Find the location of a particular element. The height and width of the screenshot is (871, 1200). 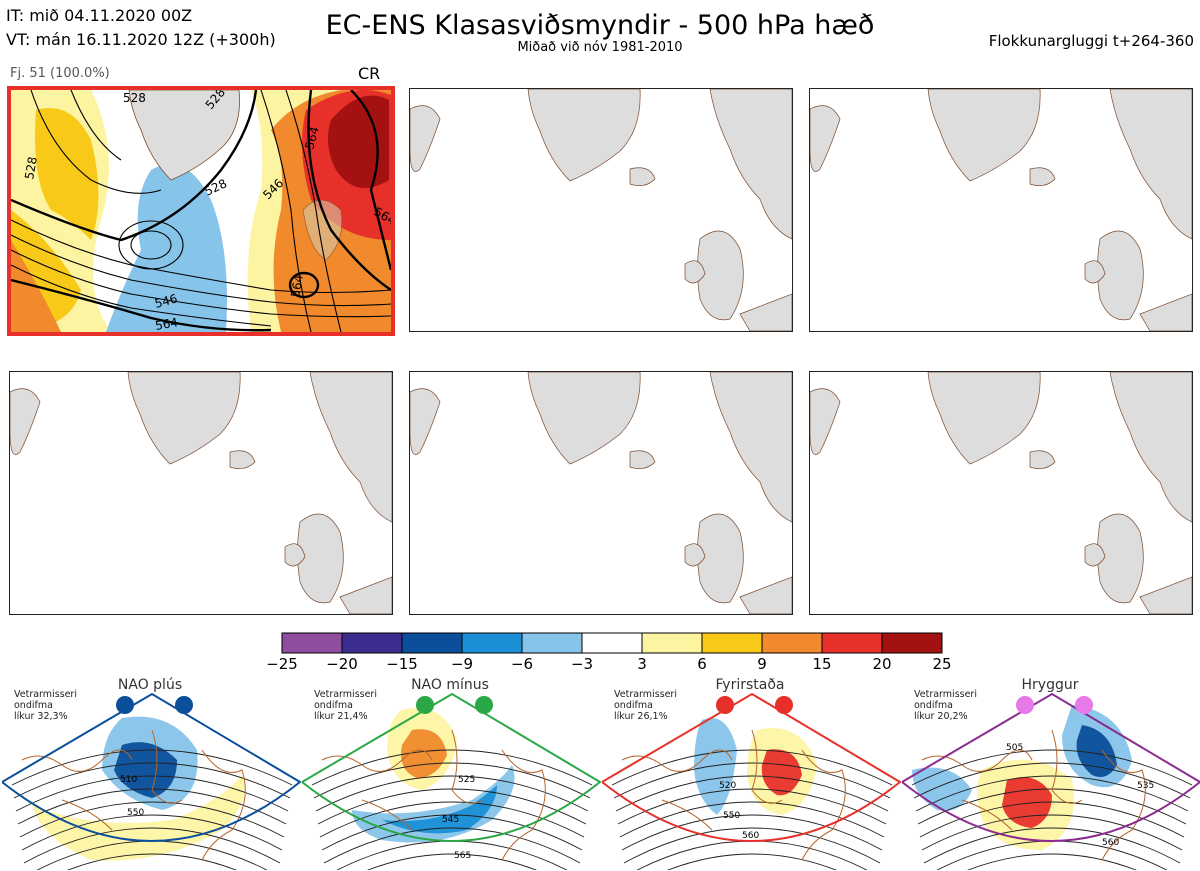

initial-time: IT: mið 04.11.2020 00Z is located at coordinates (99, 15).